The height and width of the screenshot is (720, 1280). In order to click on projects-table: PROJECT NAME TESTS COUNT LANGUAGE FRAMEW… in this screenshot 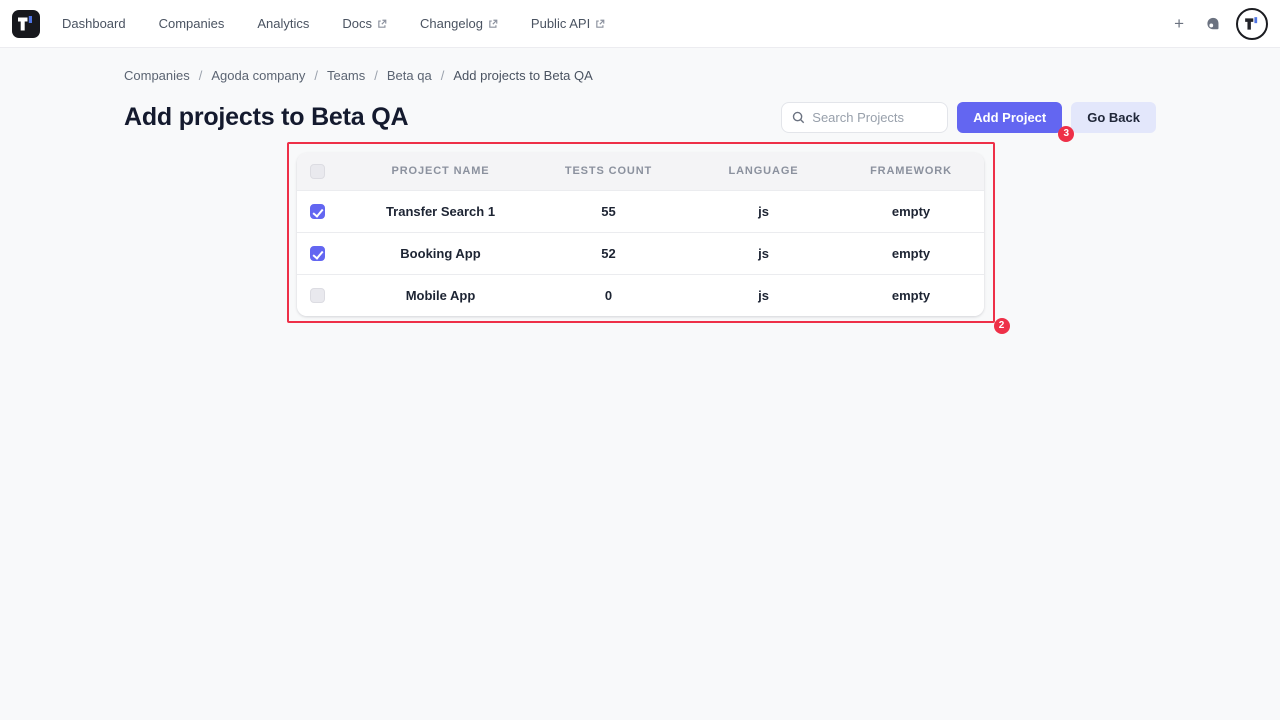, I will do `click(640, 234)`.